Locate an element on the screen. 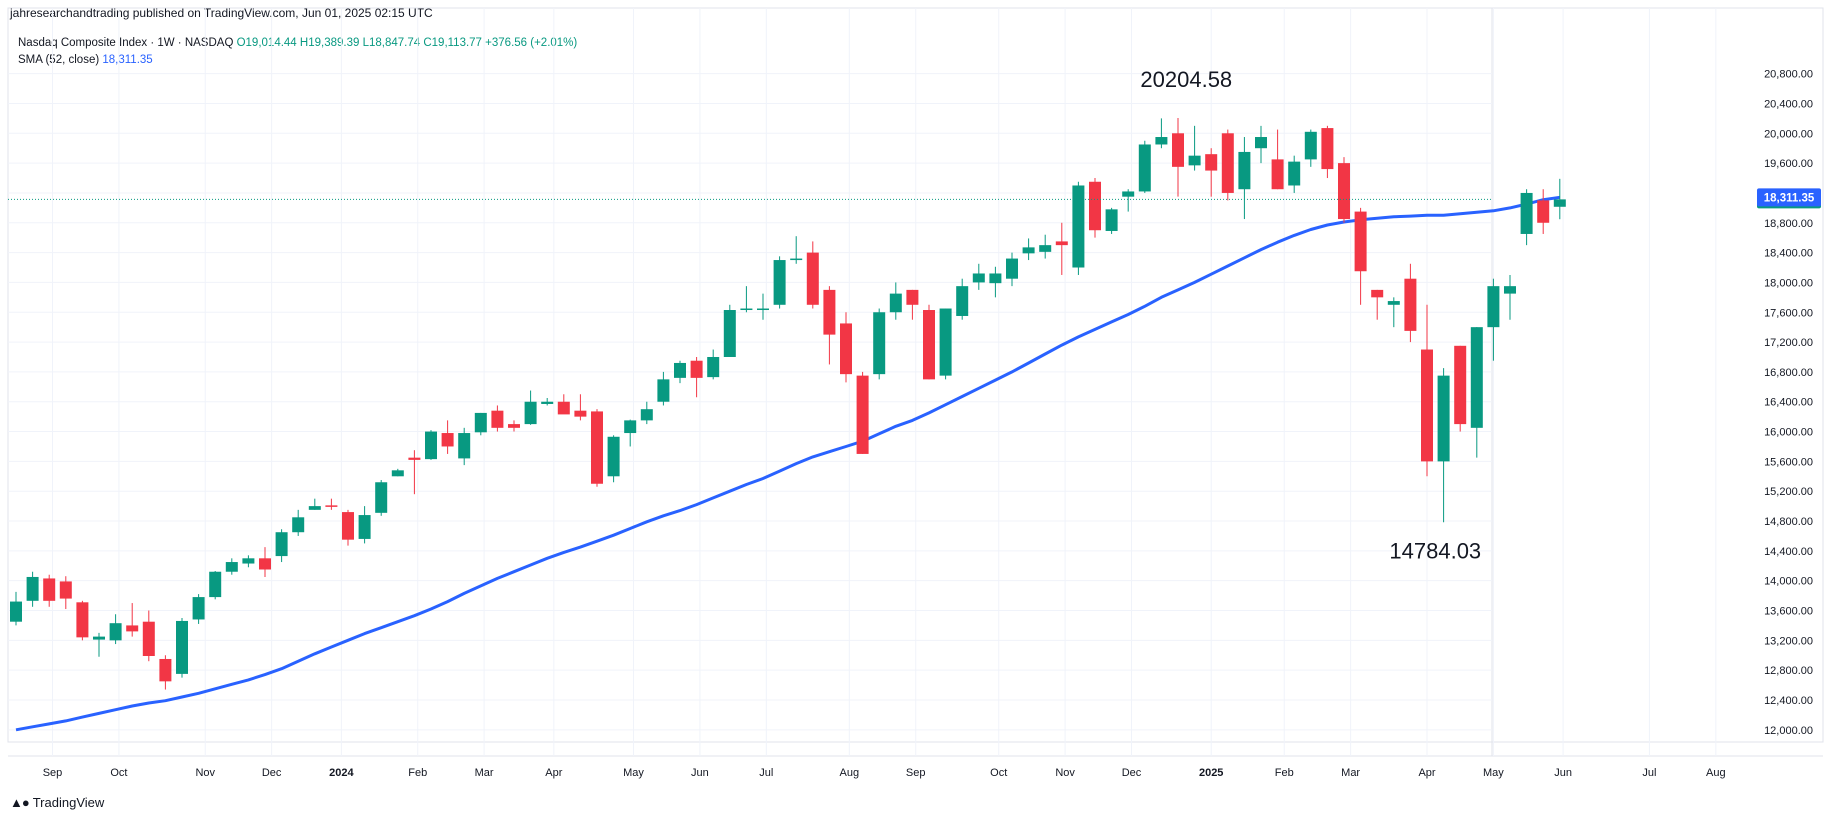 The width and height of the screenshot is (1835, 820). sma-label: SMA (52, close) is located at coordinates (59, 60).